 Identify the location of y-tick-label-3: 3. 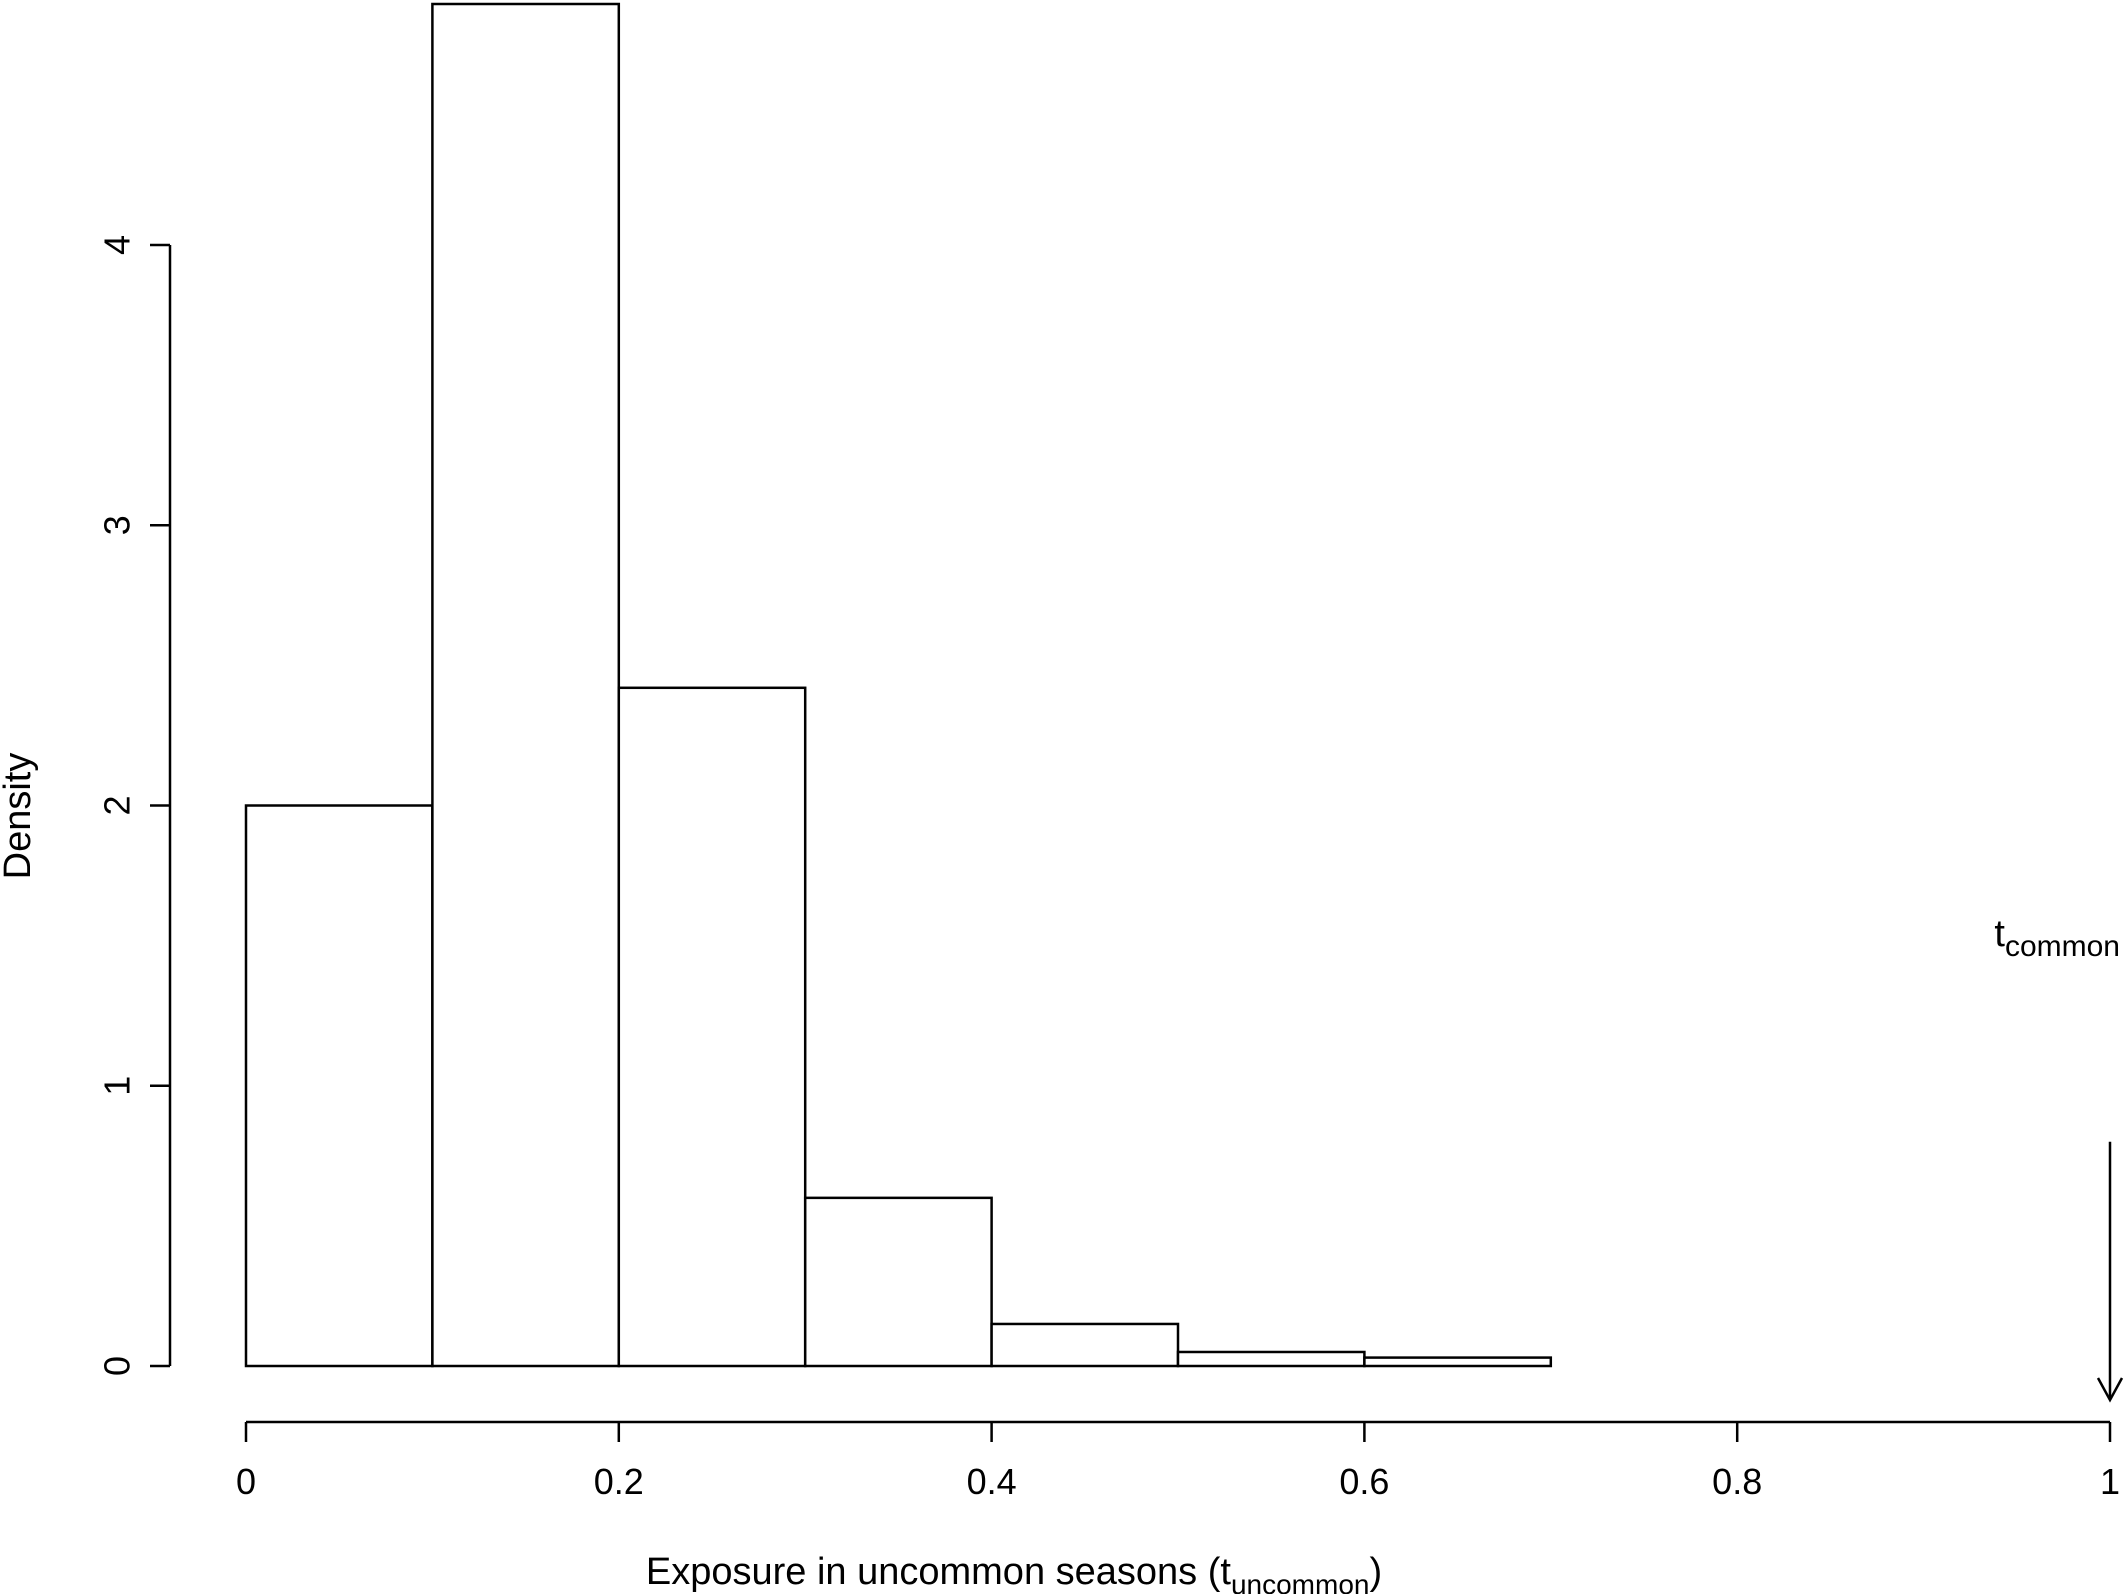
(117, 525).